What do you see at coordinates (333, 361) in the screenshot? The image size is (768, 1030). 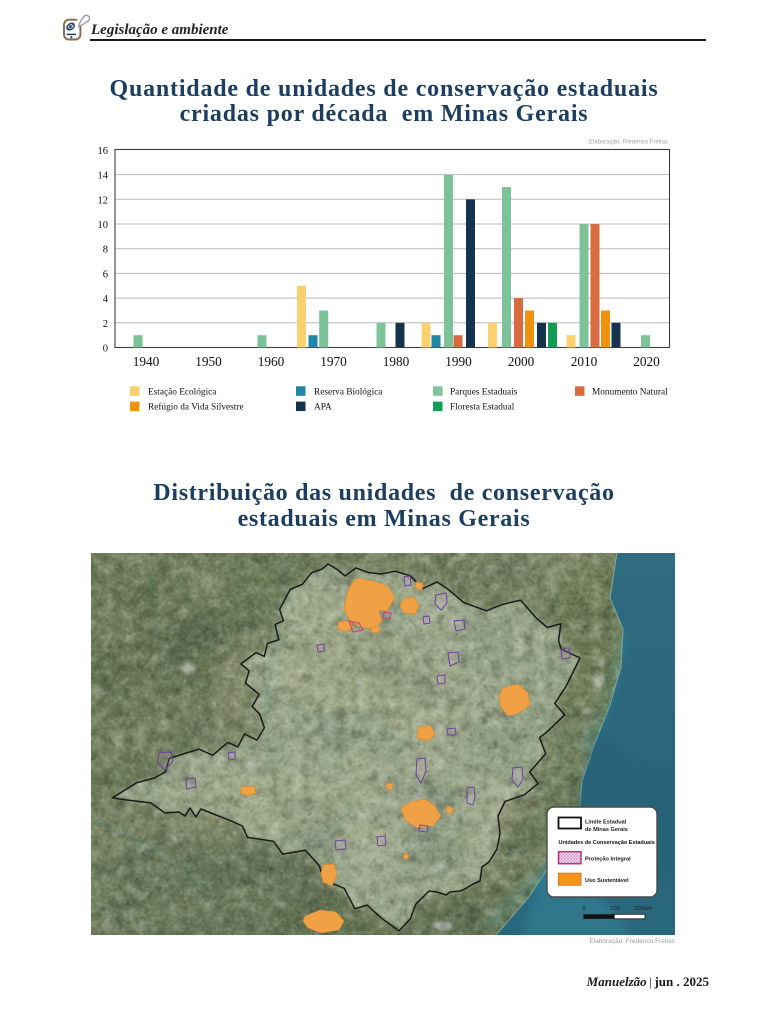 I see `svg-text: 1970` at bounding box center [333, 361].